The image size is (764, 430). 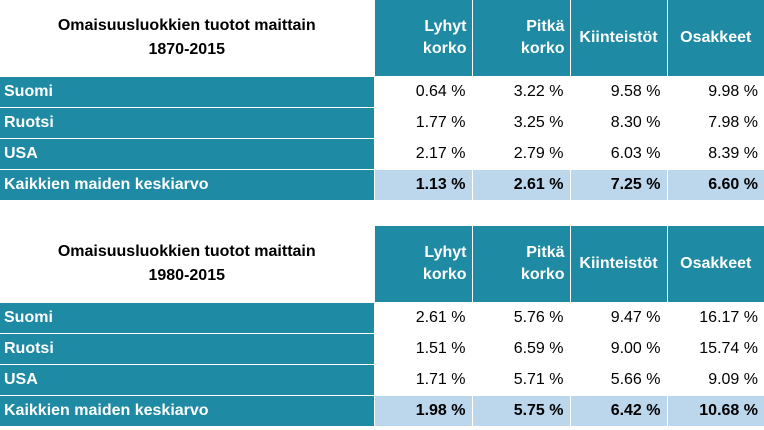 I want to click on cell-value: 9.58 %, so click(x=618, y=92).